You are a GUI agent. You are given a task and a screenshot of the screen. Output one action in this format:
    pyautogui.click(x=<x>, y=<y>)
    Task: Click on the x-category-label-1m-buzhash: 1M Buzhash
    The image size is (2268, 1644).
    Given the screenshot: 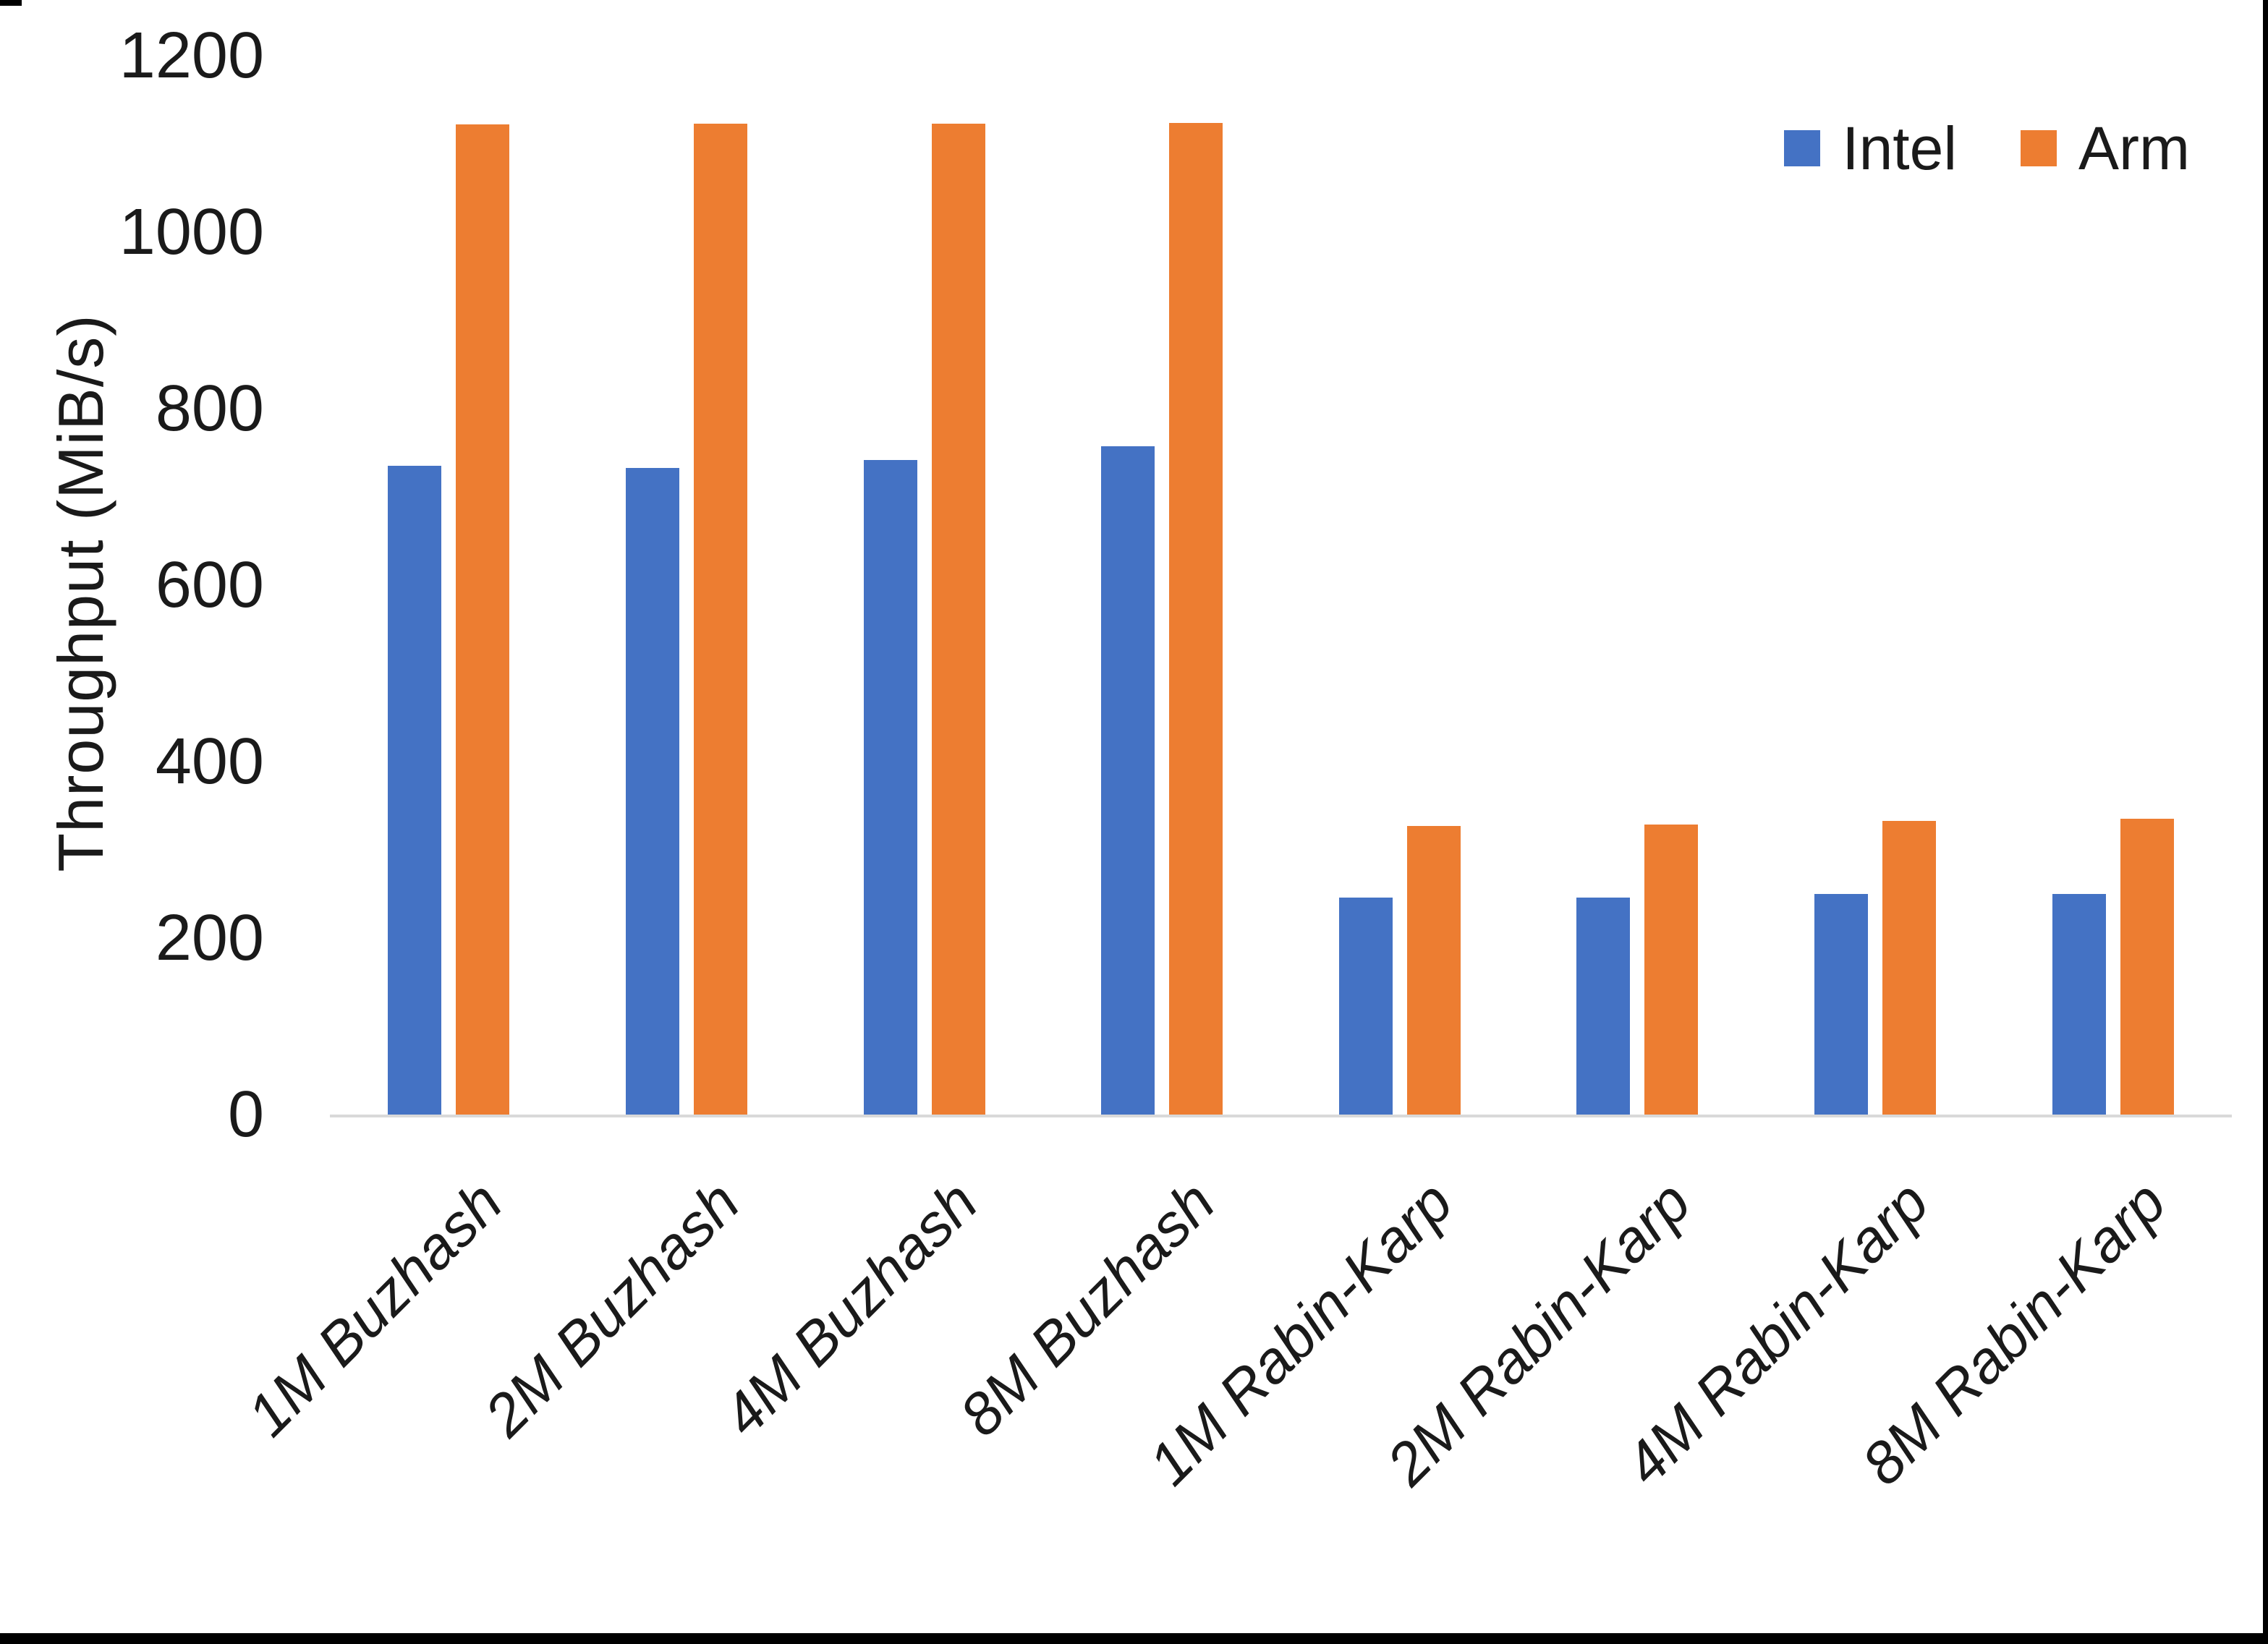 What is the action you would take?
    pyautogui.click(x=374, y=1309)
    